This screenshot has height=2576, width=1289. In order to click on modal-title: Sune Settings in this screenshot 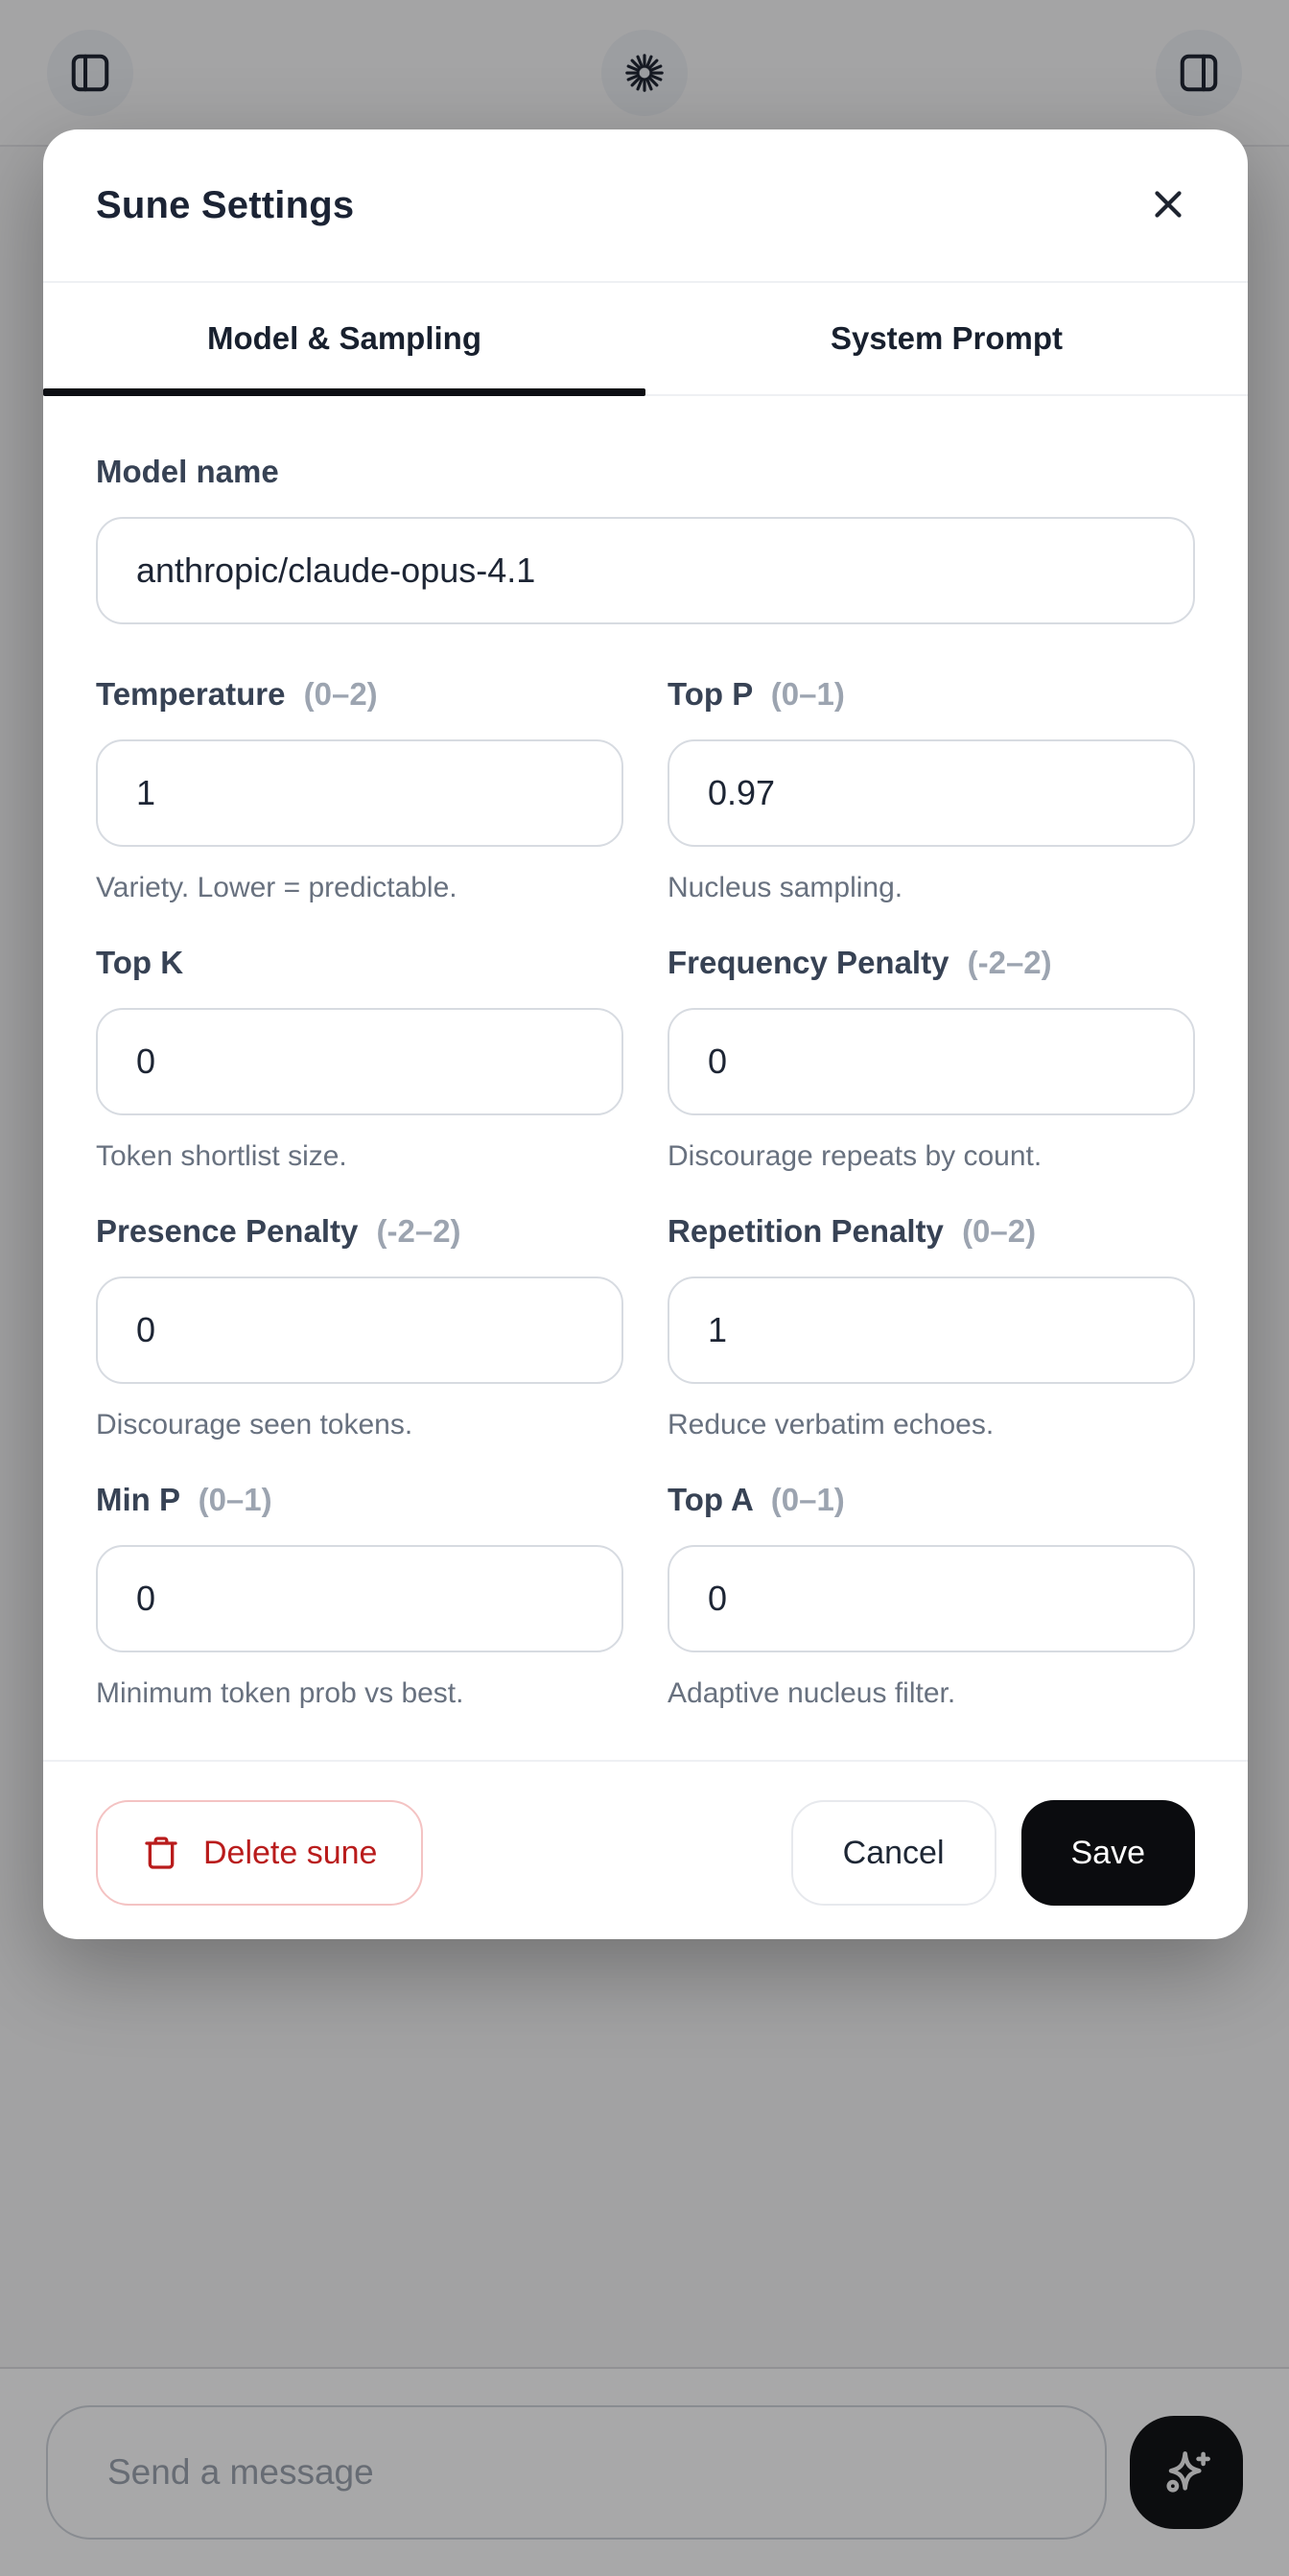, I will do `click(225, 204)`.